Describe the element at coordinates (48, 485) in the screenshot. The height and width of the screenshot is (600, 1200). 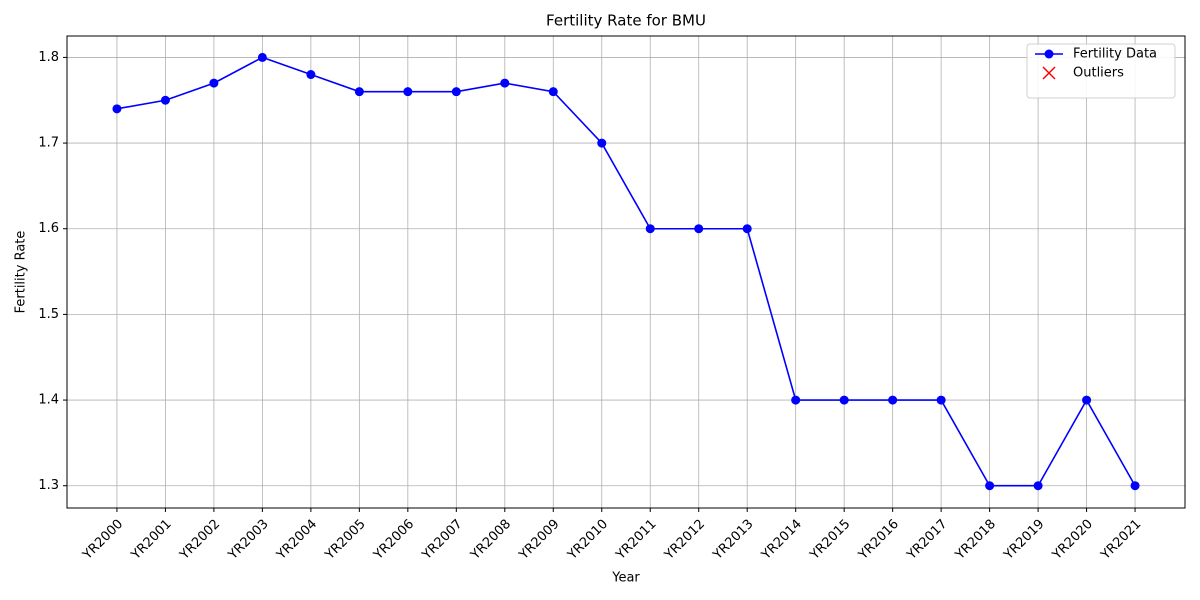
I see `y-tick-label: 1.3` at that location.